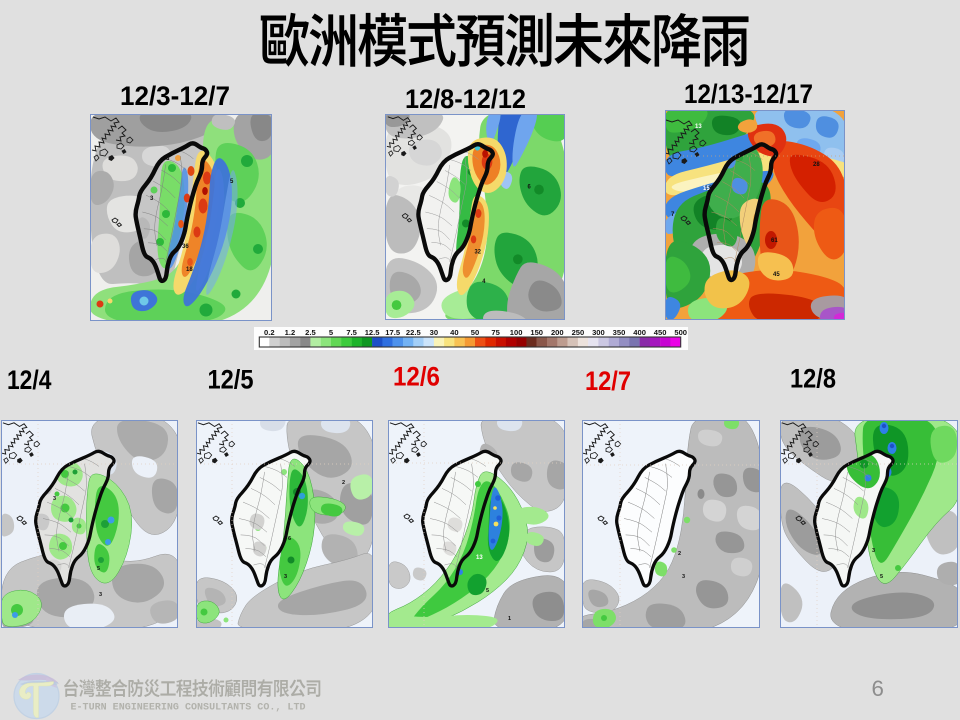  Describe the element at coordinates (680, 332) in the screenshot. I see `svg-text: 500` at that location.